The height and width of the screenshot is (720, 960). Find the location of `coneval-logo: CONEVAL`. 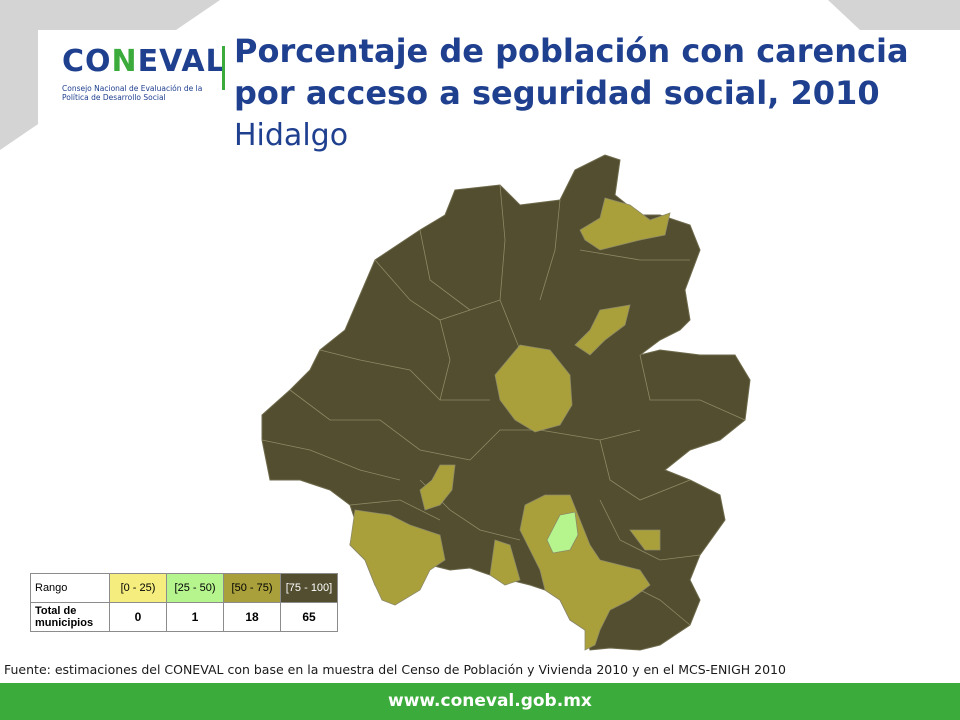

coneval-logo: CONEVAL is located at coordinates (144, 61).